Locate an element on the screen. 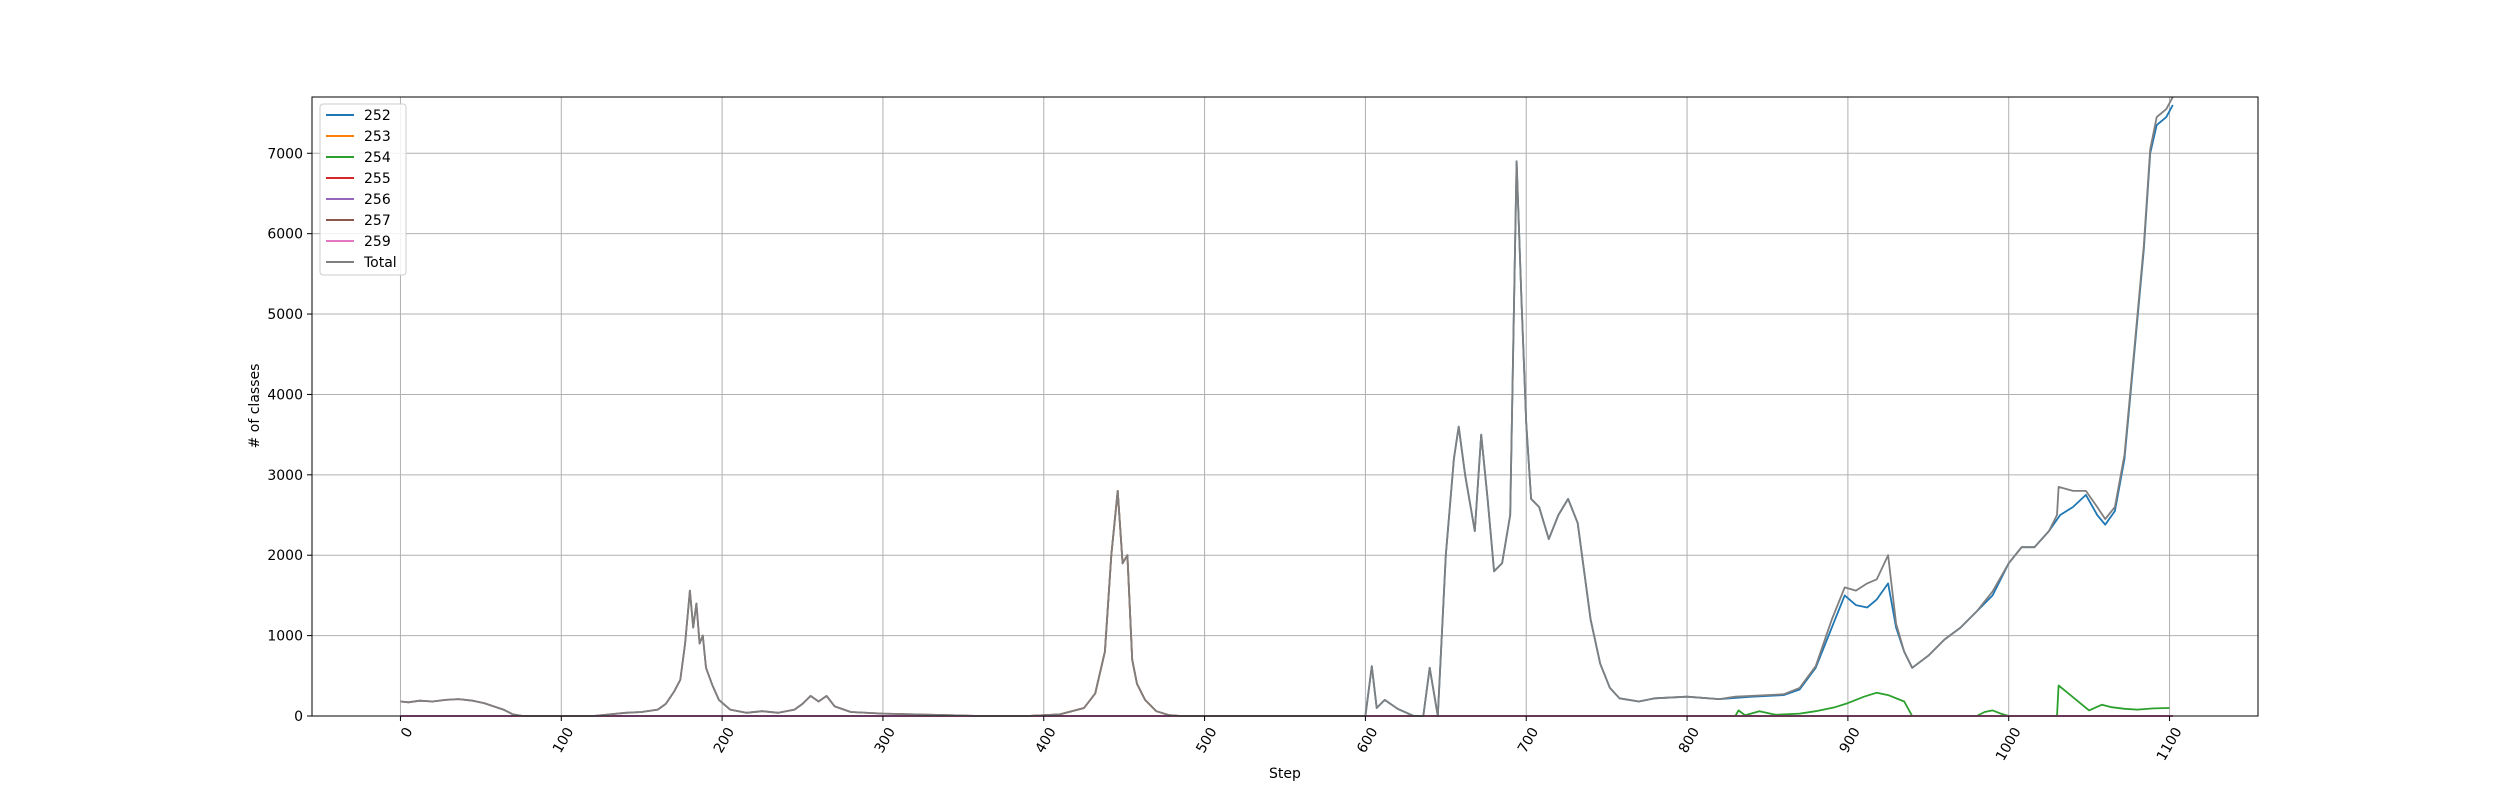 The width and height of the screenshot is (2500, 800). x-tick-label: 0 is located at coordinates (407, 733).